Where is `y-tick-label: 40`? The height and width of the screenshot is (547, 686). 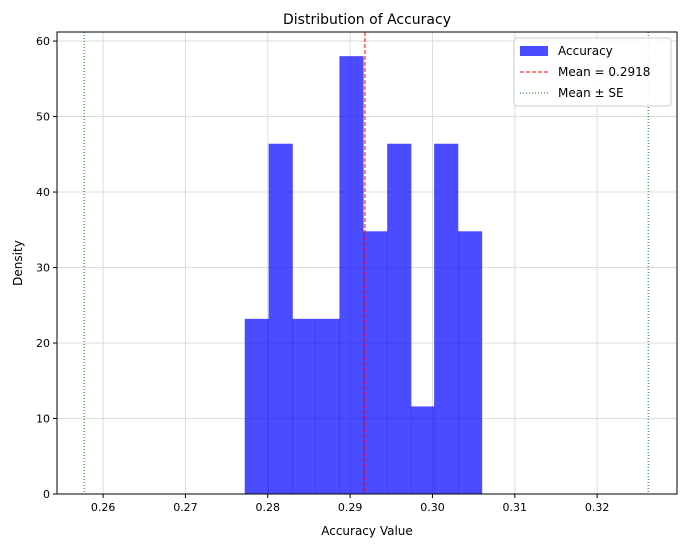
y-tick-label: 40 is located at coordinates (43, 192).